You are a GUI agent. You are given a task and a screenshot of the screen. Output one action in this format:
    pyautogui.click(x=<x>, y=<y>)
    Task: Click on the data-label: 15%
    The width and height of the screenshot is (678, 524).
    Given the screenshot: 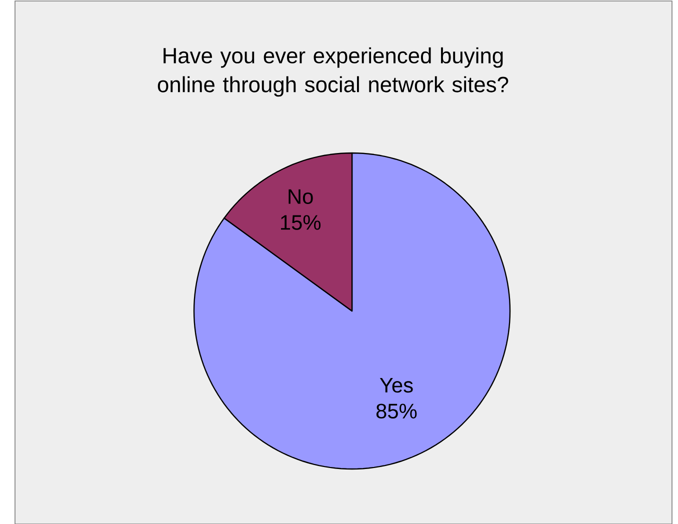 What is the action you would take?
    pyautogui.click(x=301, y=222)
    